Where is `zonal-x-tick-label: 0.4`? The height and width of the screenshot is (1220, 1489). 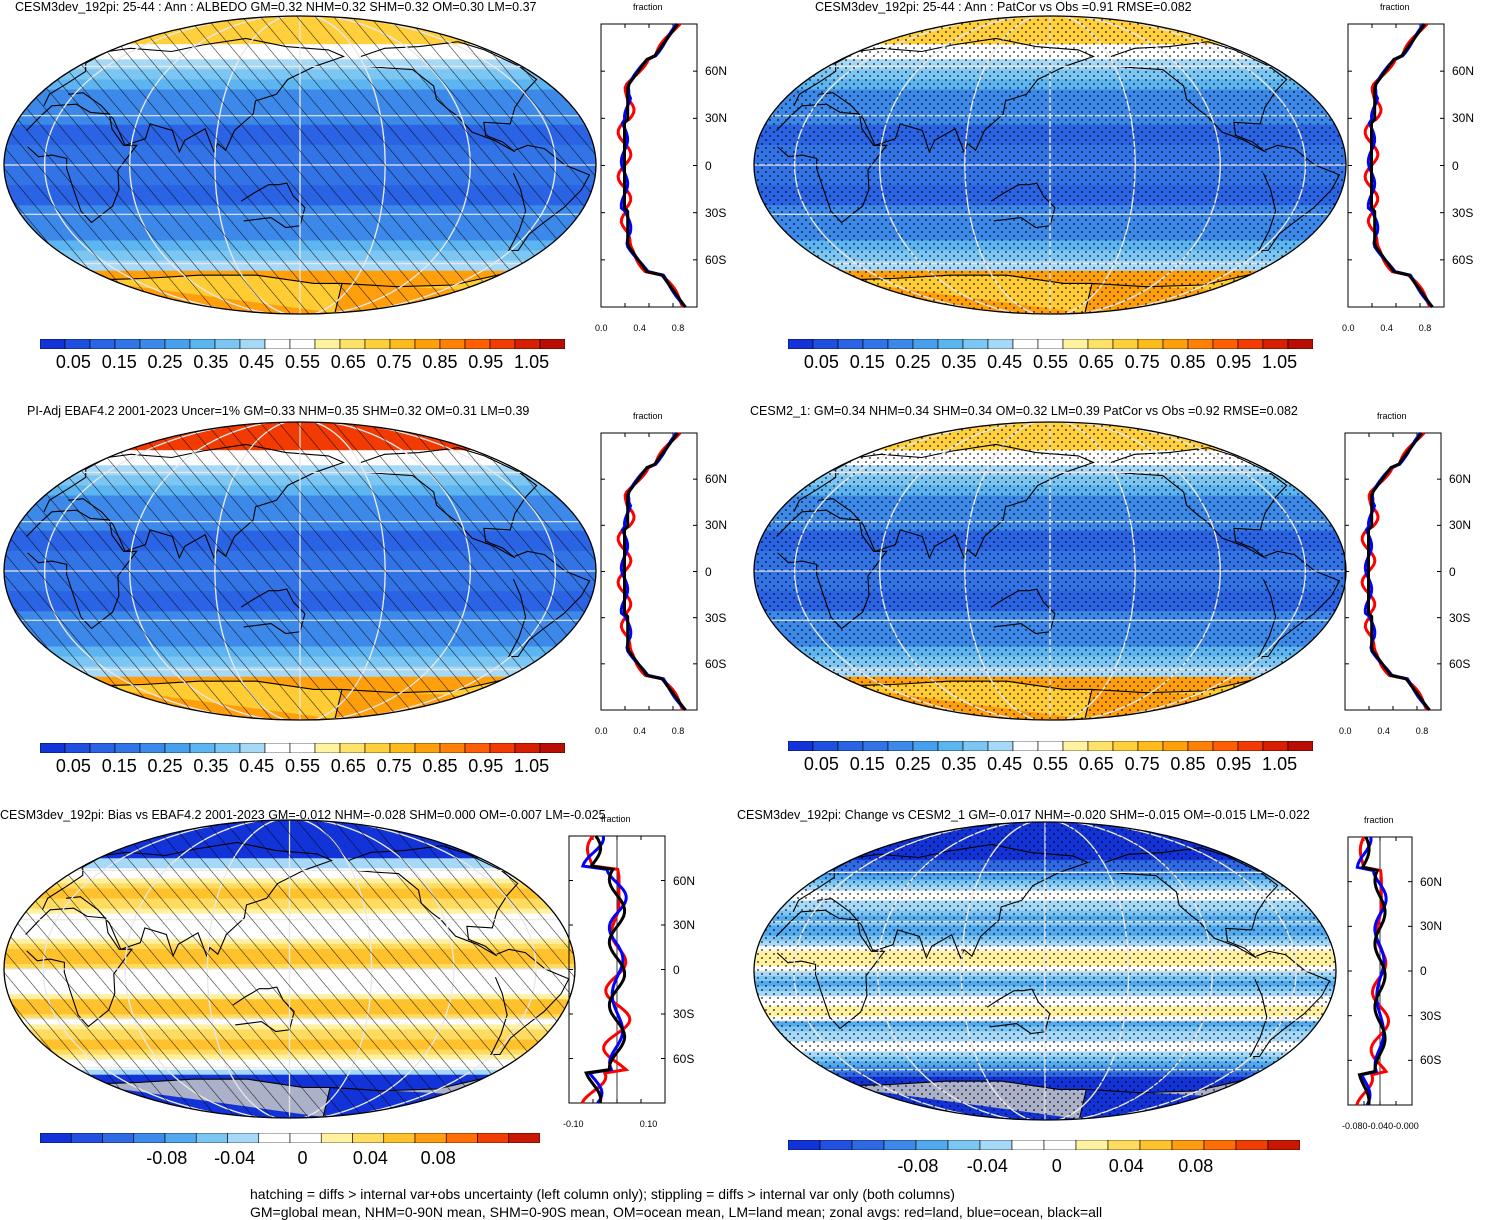 zonal-x-tick-label: 0.4 is located at coordinates (639, 731).